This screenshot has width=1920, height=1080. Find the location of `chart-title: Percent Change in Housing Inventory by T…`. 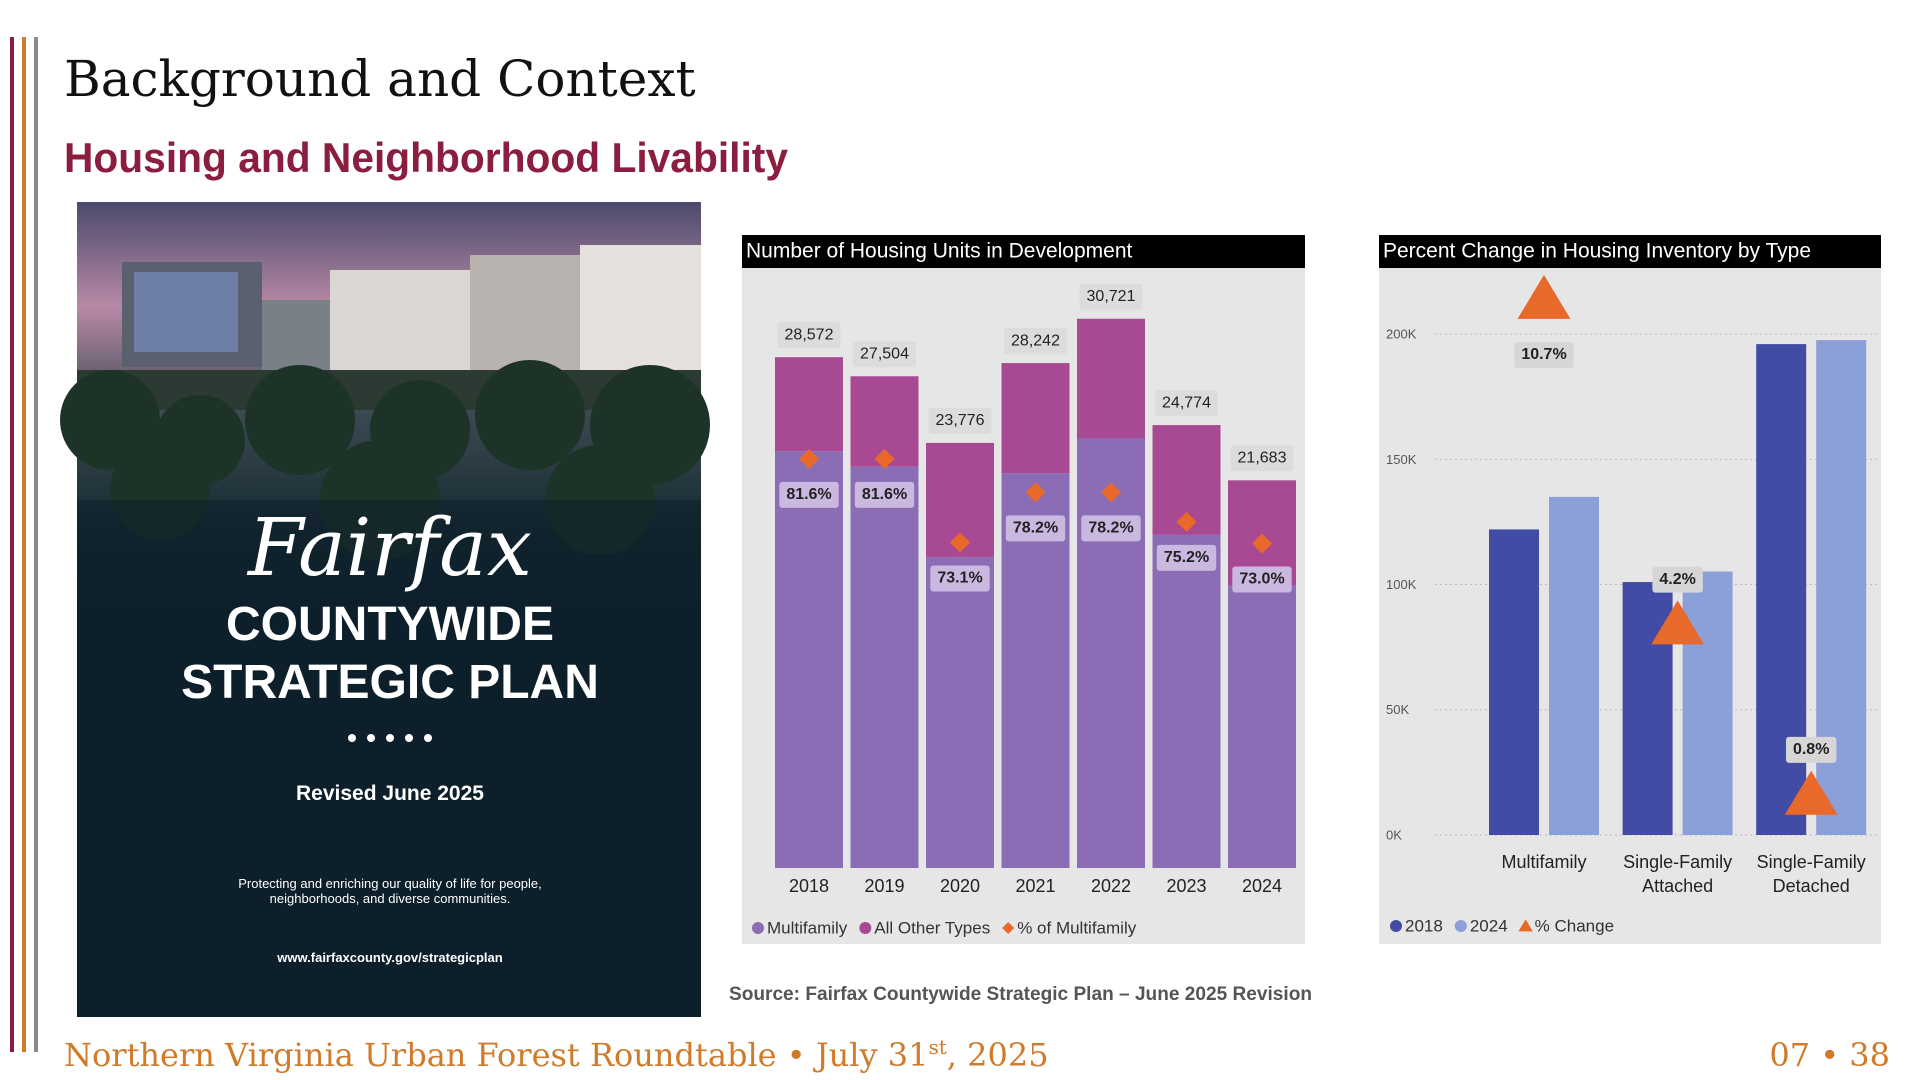

chart-title: Percent Change in Housing Inventory by T… is located at coordinates (1597, 251).